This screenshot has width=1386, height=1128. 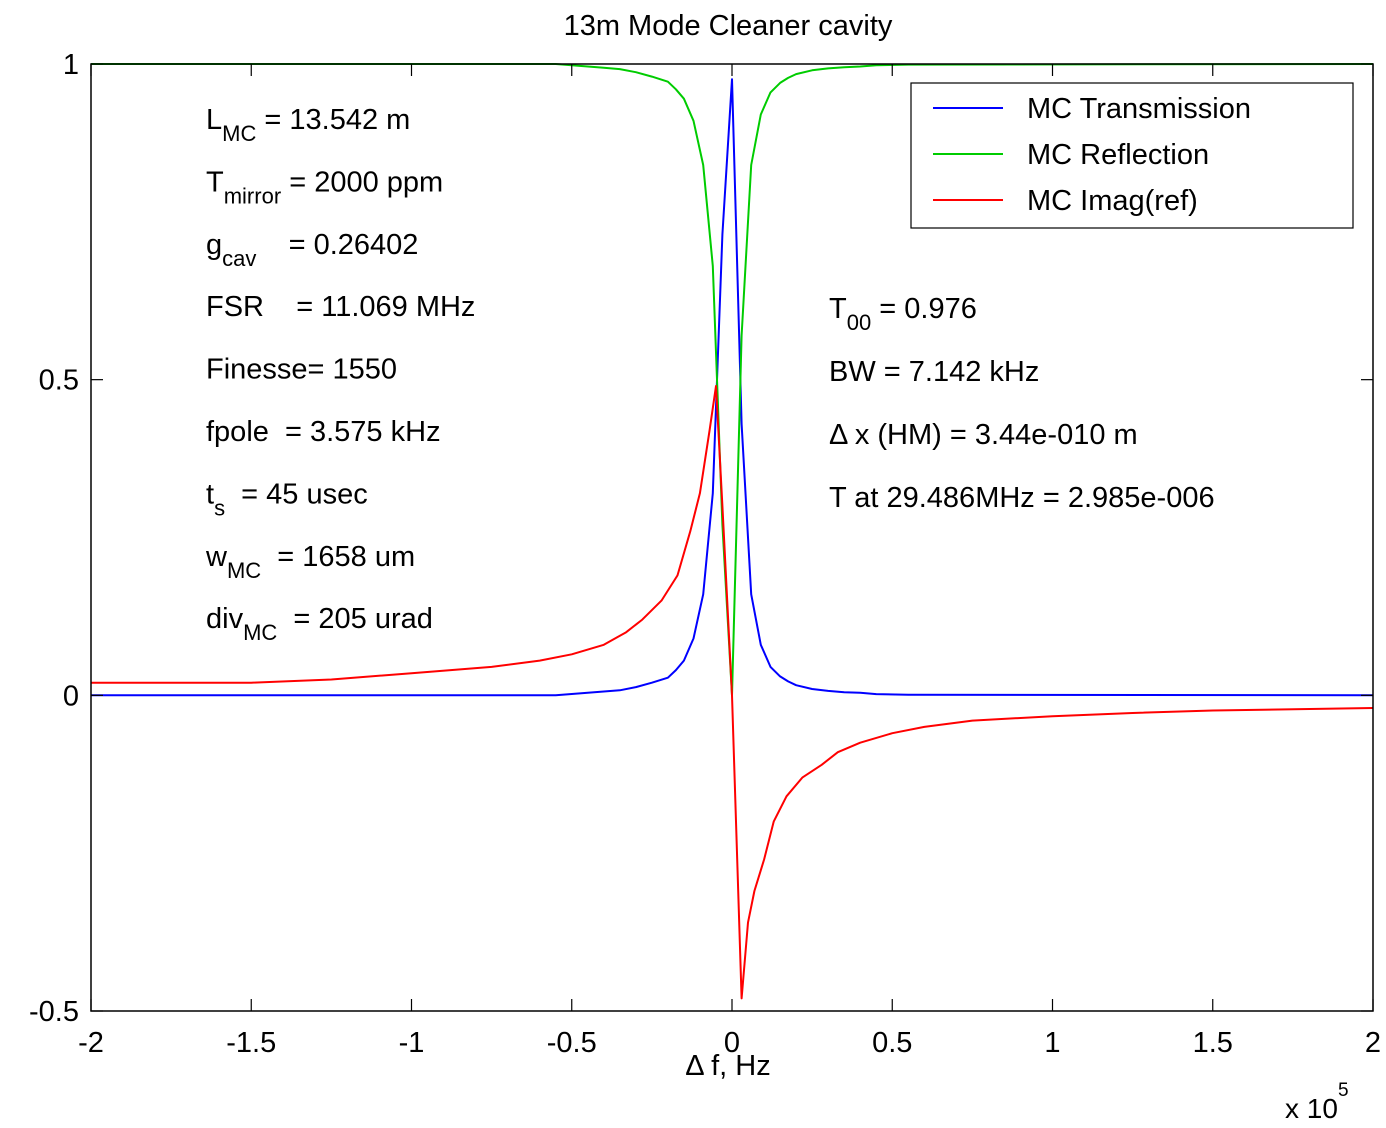 I want to click on x-axis-multiplier: x 105, so click(x=1317, y=1102).